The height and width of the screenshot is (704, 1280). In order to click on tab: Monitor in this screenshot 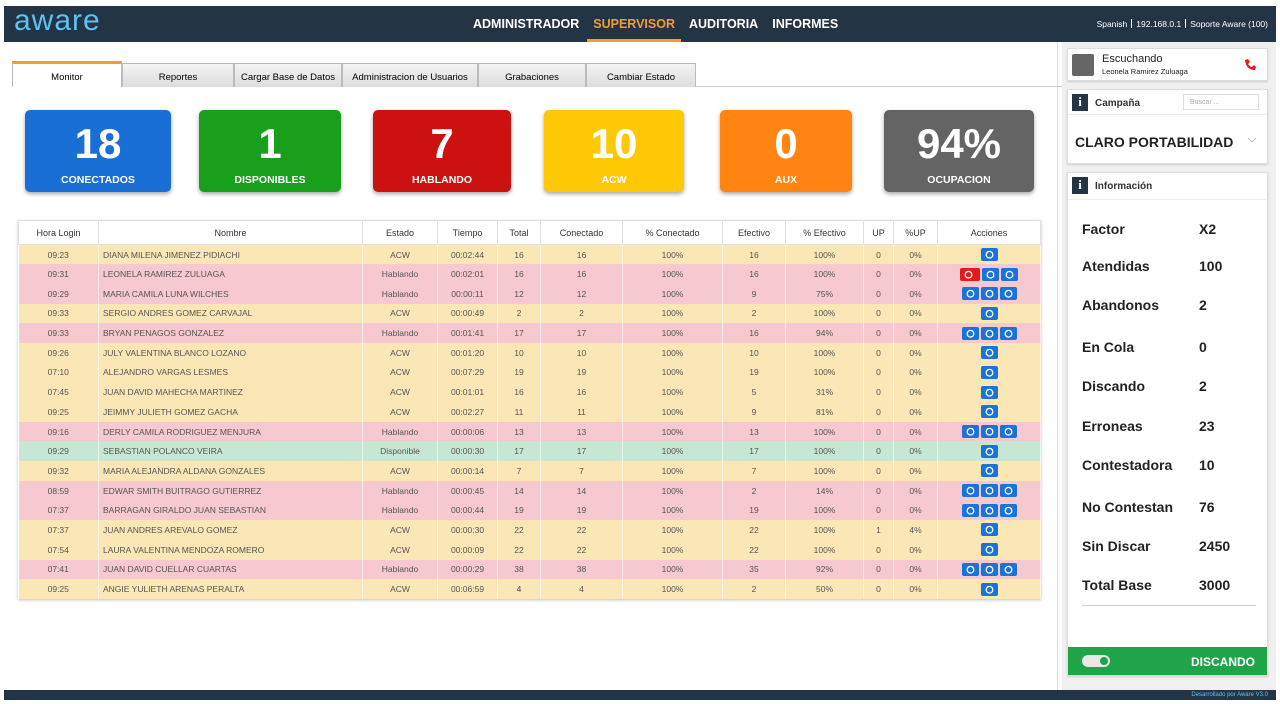, I will do `click(67, 74)`.